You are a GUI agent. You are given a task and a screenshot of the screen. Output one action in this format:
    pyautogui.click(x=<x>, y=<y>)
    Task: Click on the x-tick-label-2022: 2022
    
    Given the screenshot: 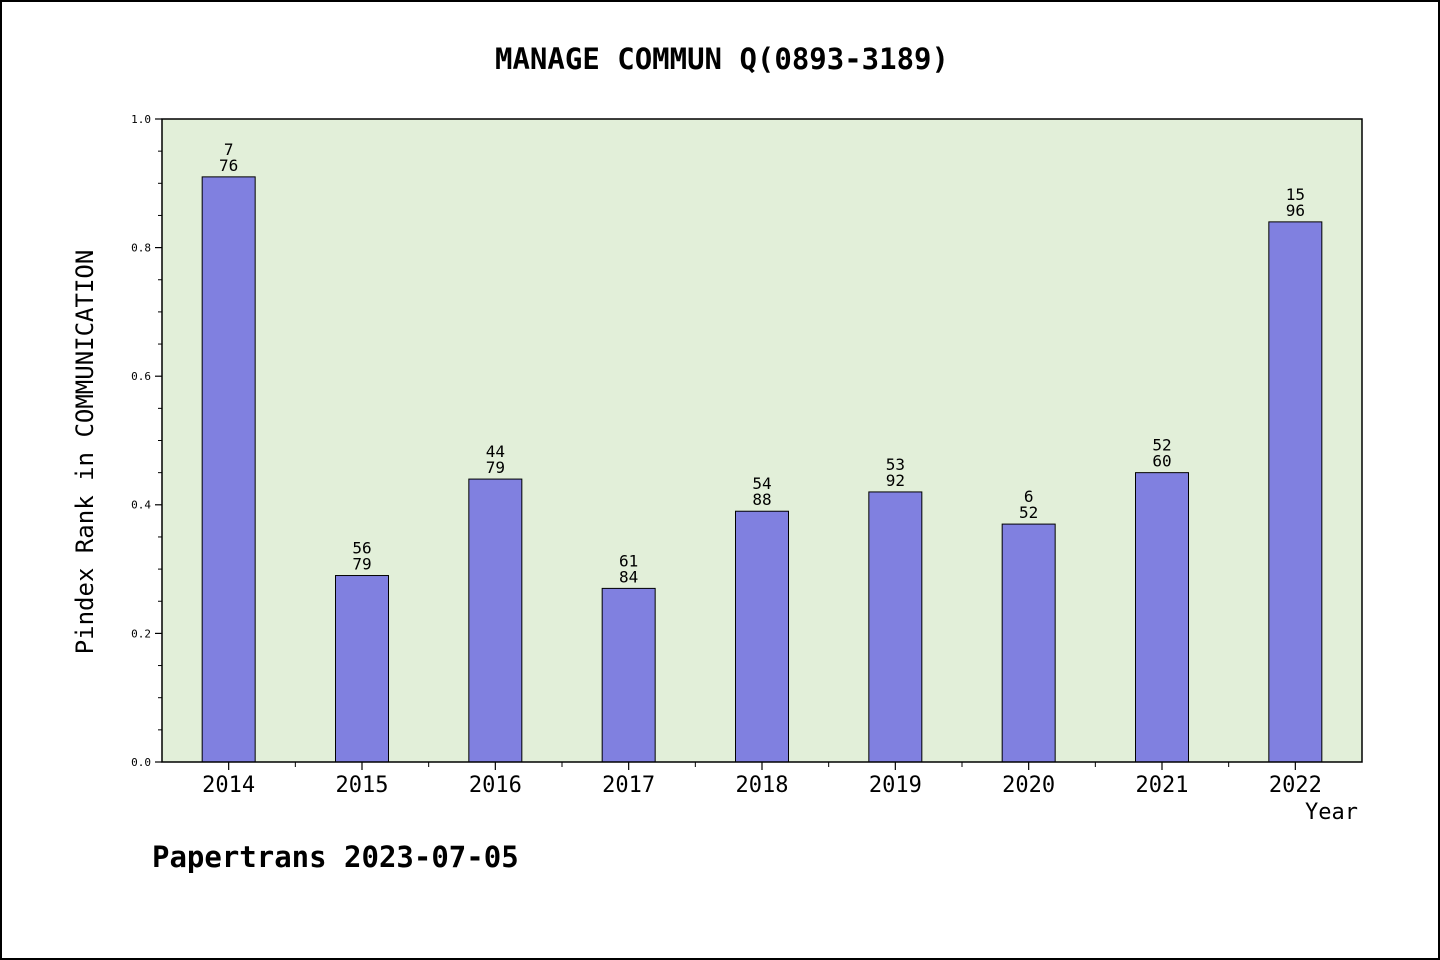 What is the action you would take?
    pyautogui.click(x=1295, y=785)
    